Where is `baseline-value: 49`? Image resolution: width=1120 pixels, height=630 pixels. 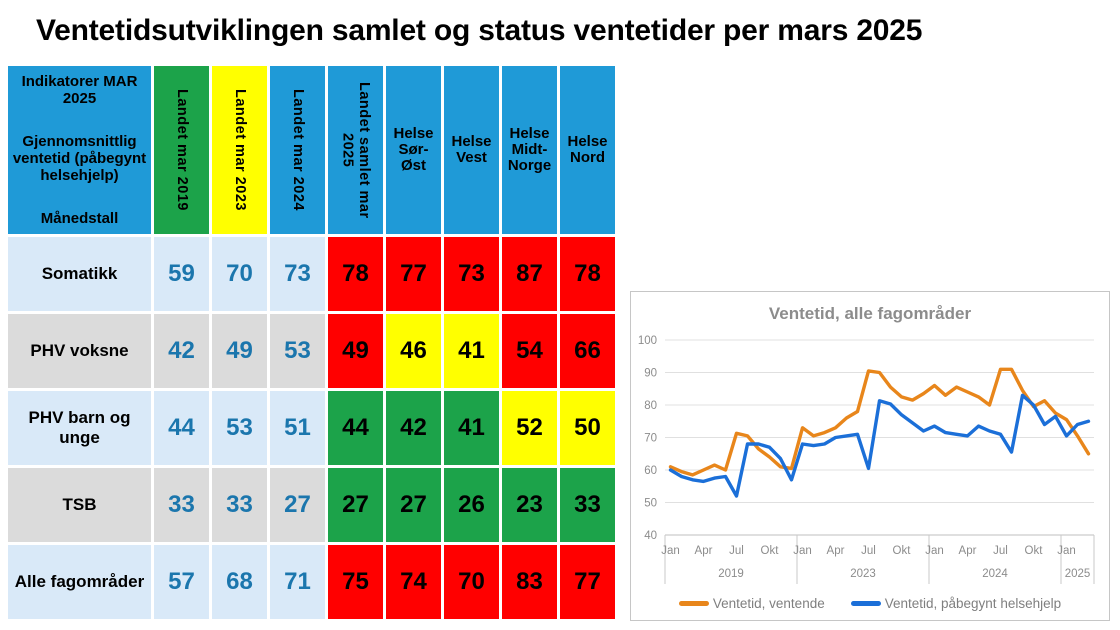 baseline-value: 49 is located at coordinates (239, 351).